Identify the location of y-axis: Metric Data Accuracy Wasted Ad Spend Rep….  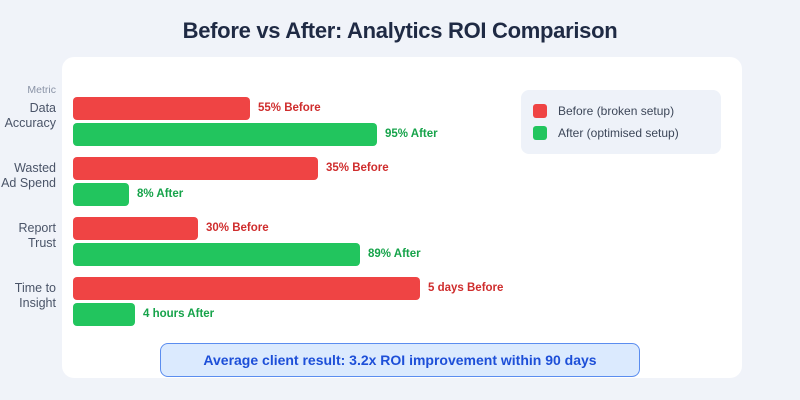
(31, 217).